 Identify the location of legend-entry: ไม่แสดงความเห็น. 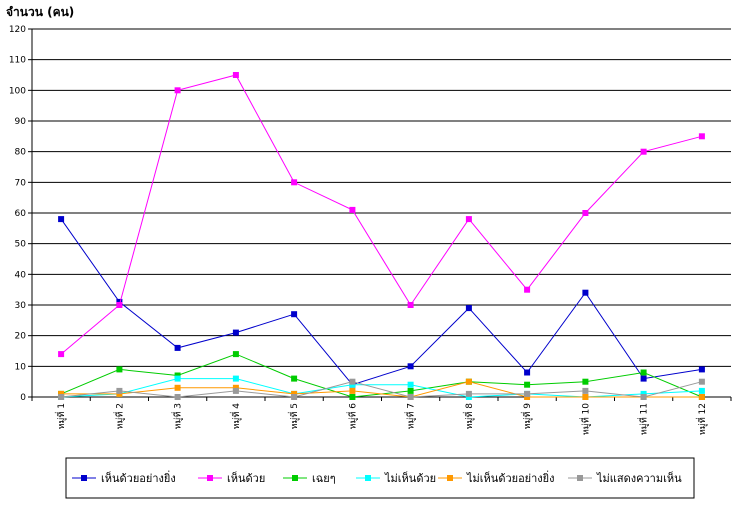
(625, 478).